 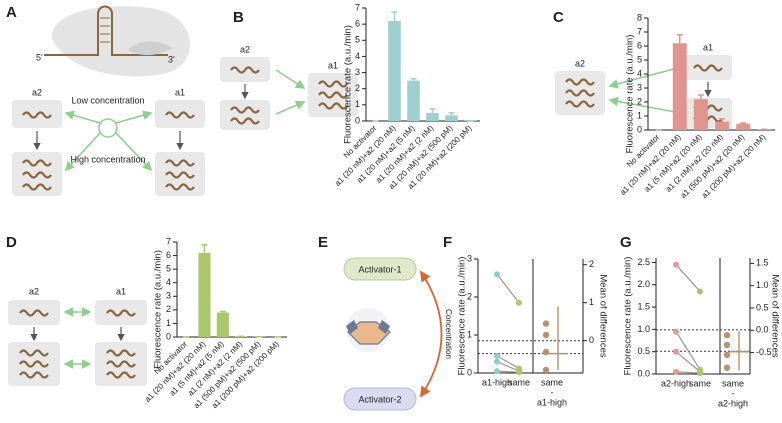 I want to click on label: Activator-2, so click(x=379, y=399).